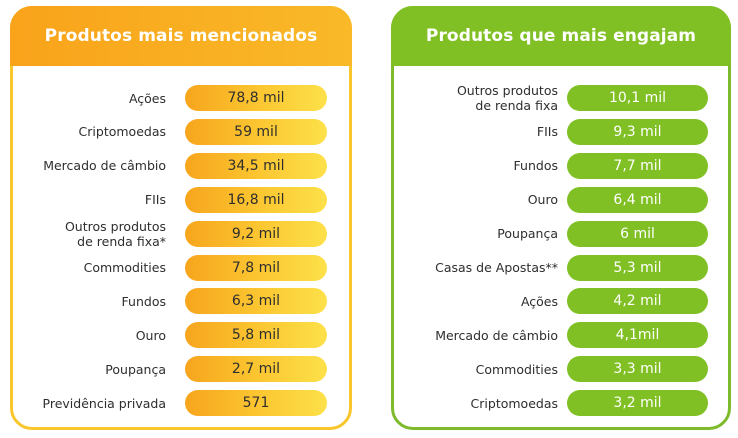  I want to click on product-value-pill: 4,1mil, so click(637, 335).